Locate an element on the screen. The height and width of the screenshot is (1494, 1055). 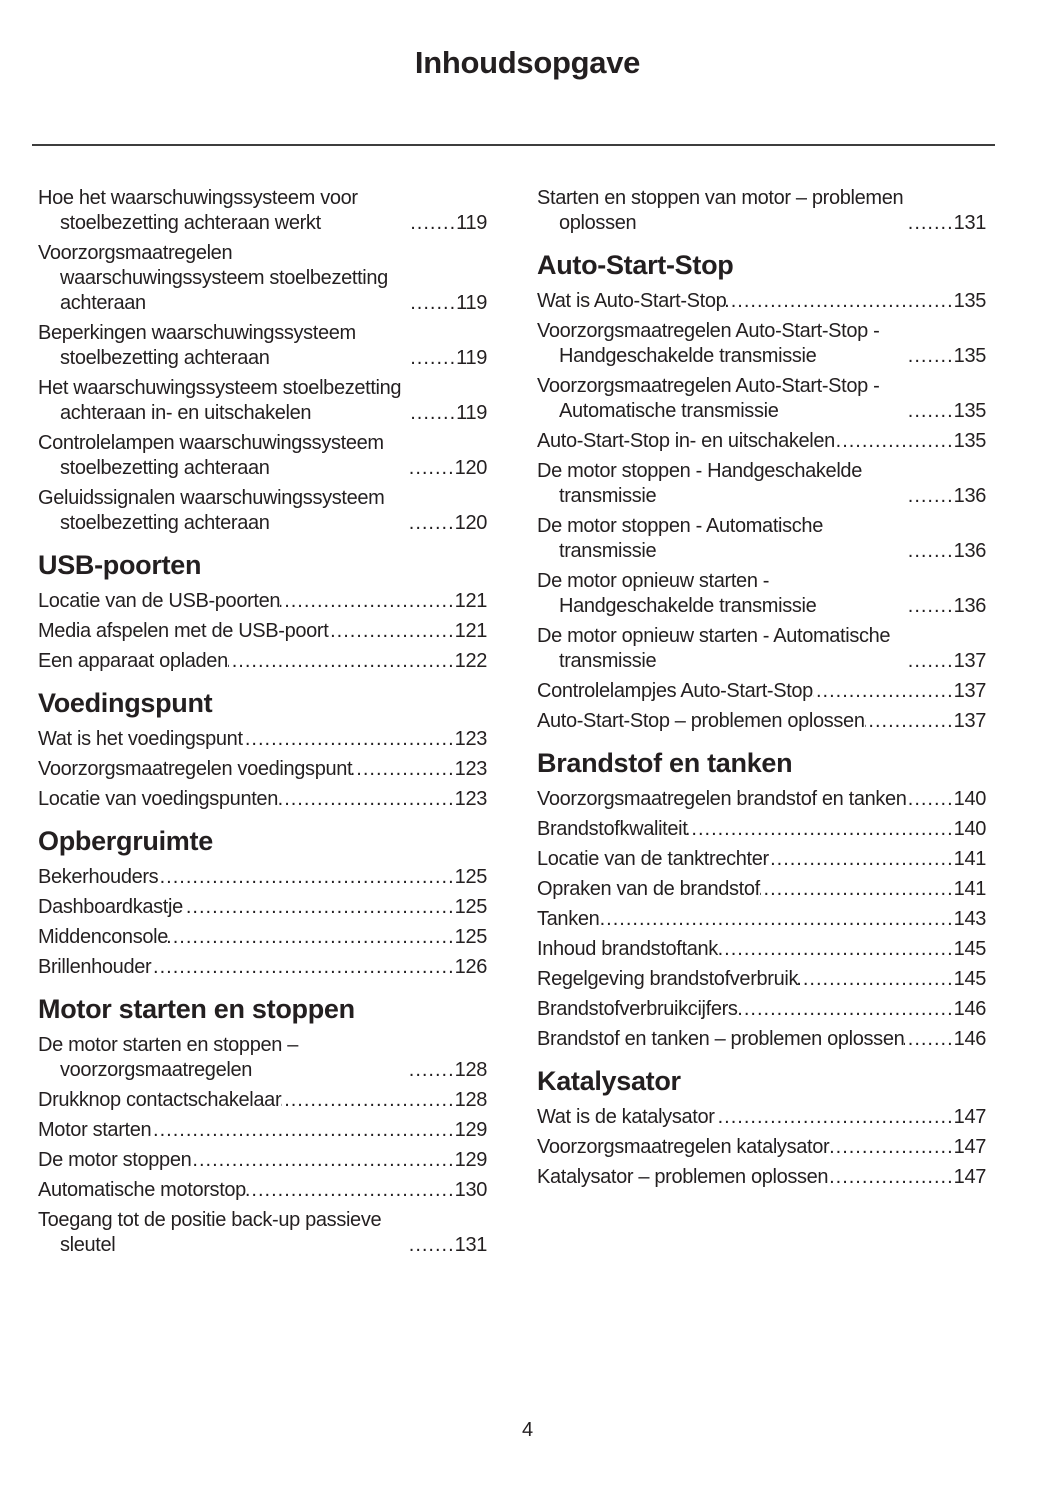
toc-section-heading: Katalysator is located at coordinates (609, 1081).